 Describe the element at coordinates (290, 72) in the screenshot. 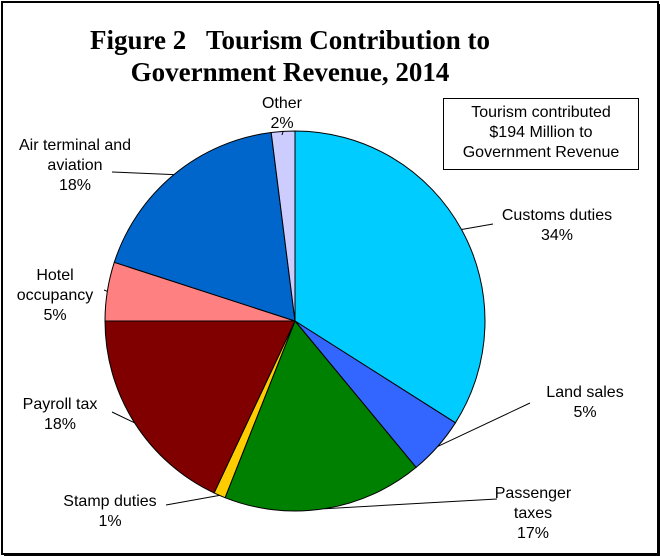

I see `chart-title-line-2: Government Revenue, 2014` at that location.